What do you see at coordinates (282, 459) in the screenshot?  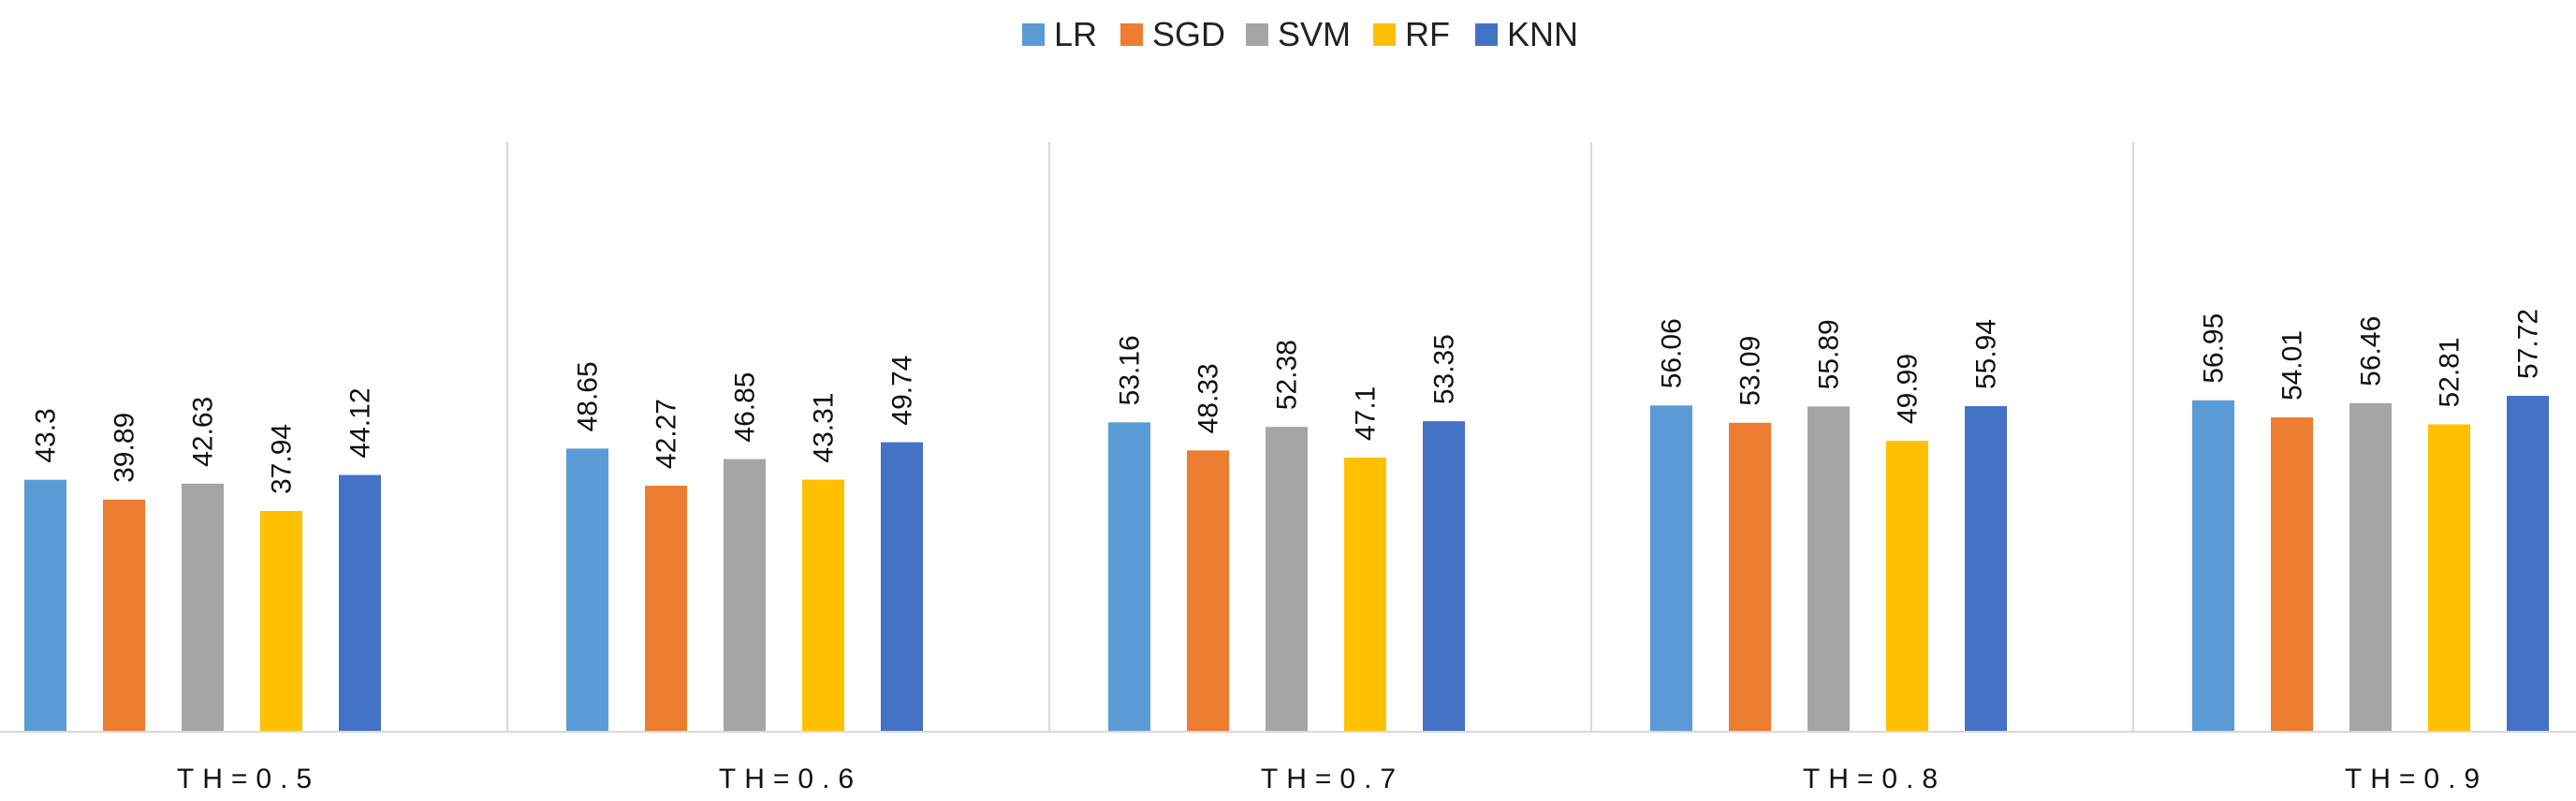 I see `data-label-rf-1: 37.94` at bounding box center [282, 459].